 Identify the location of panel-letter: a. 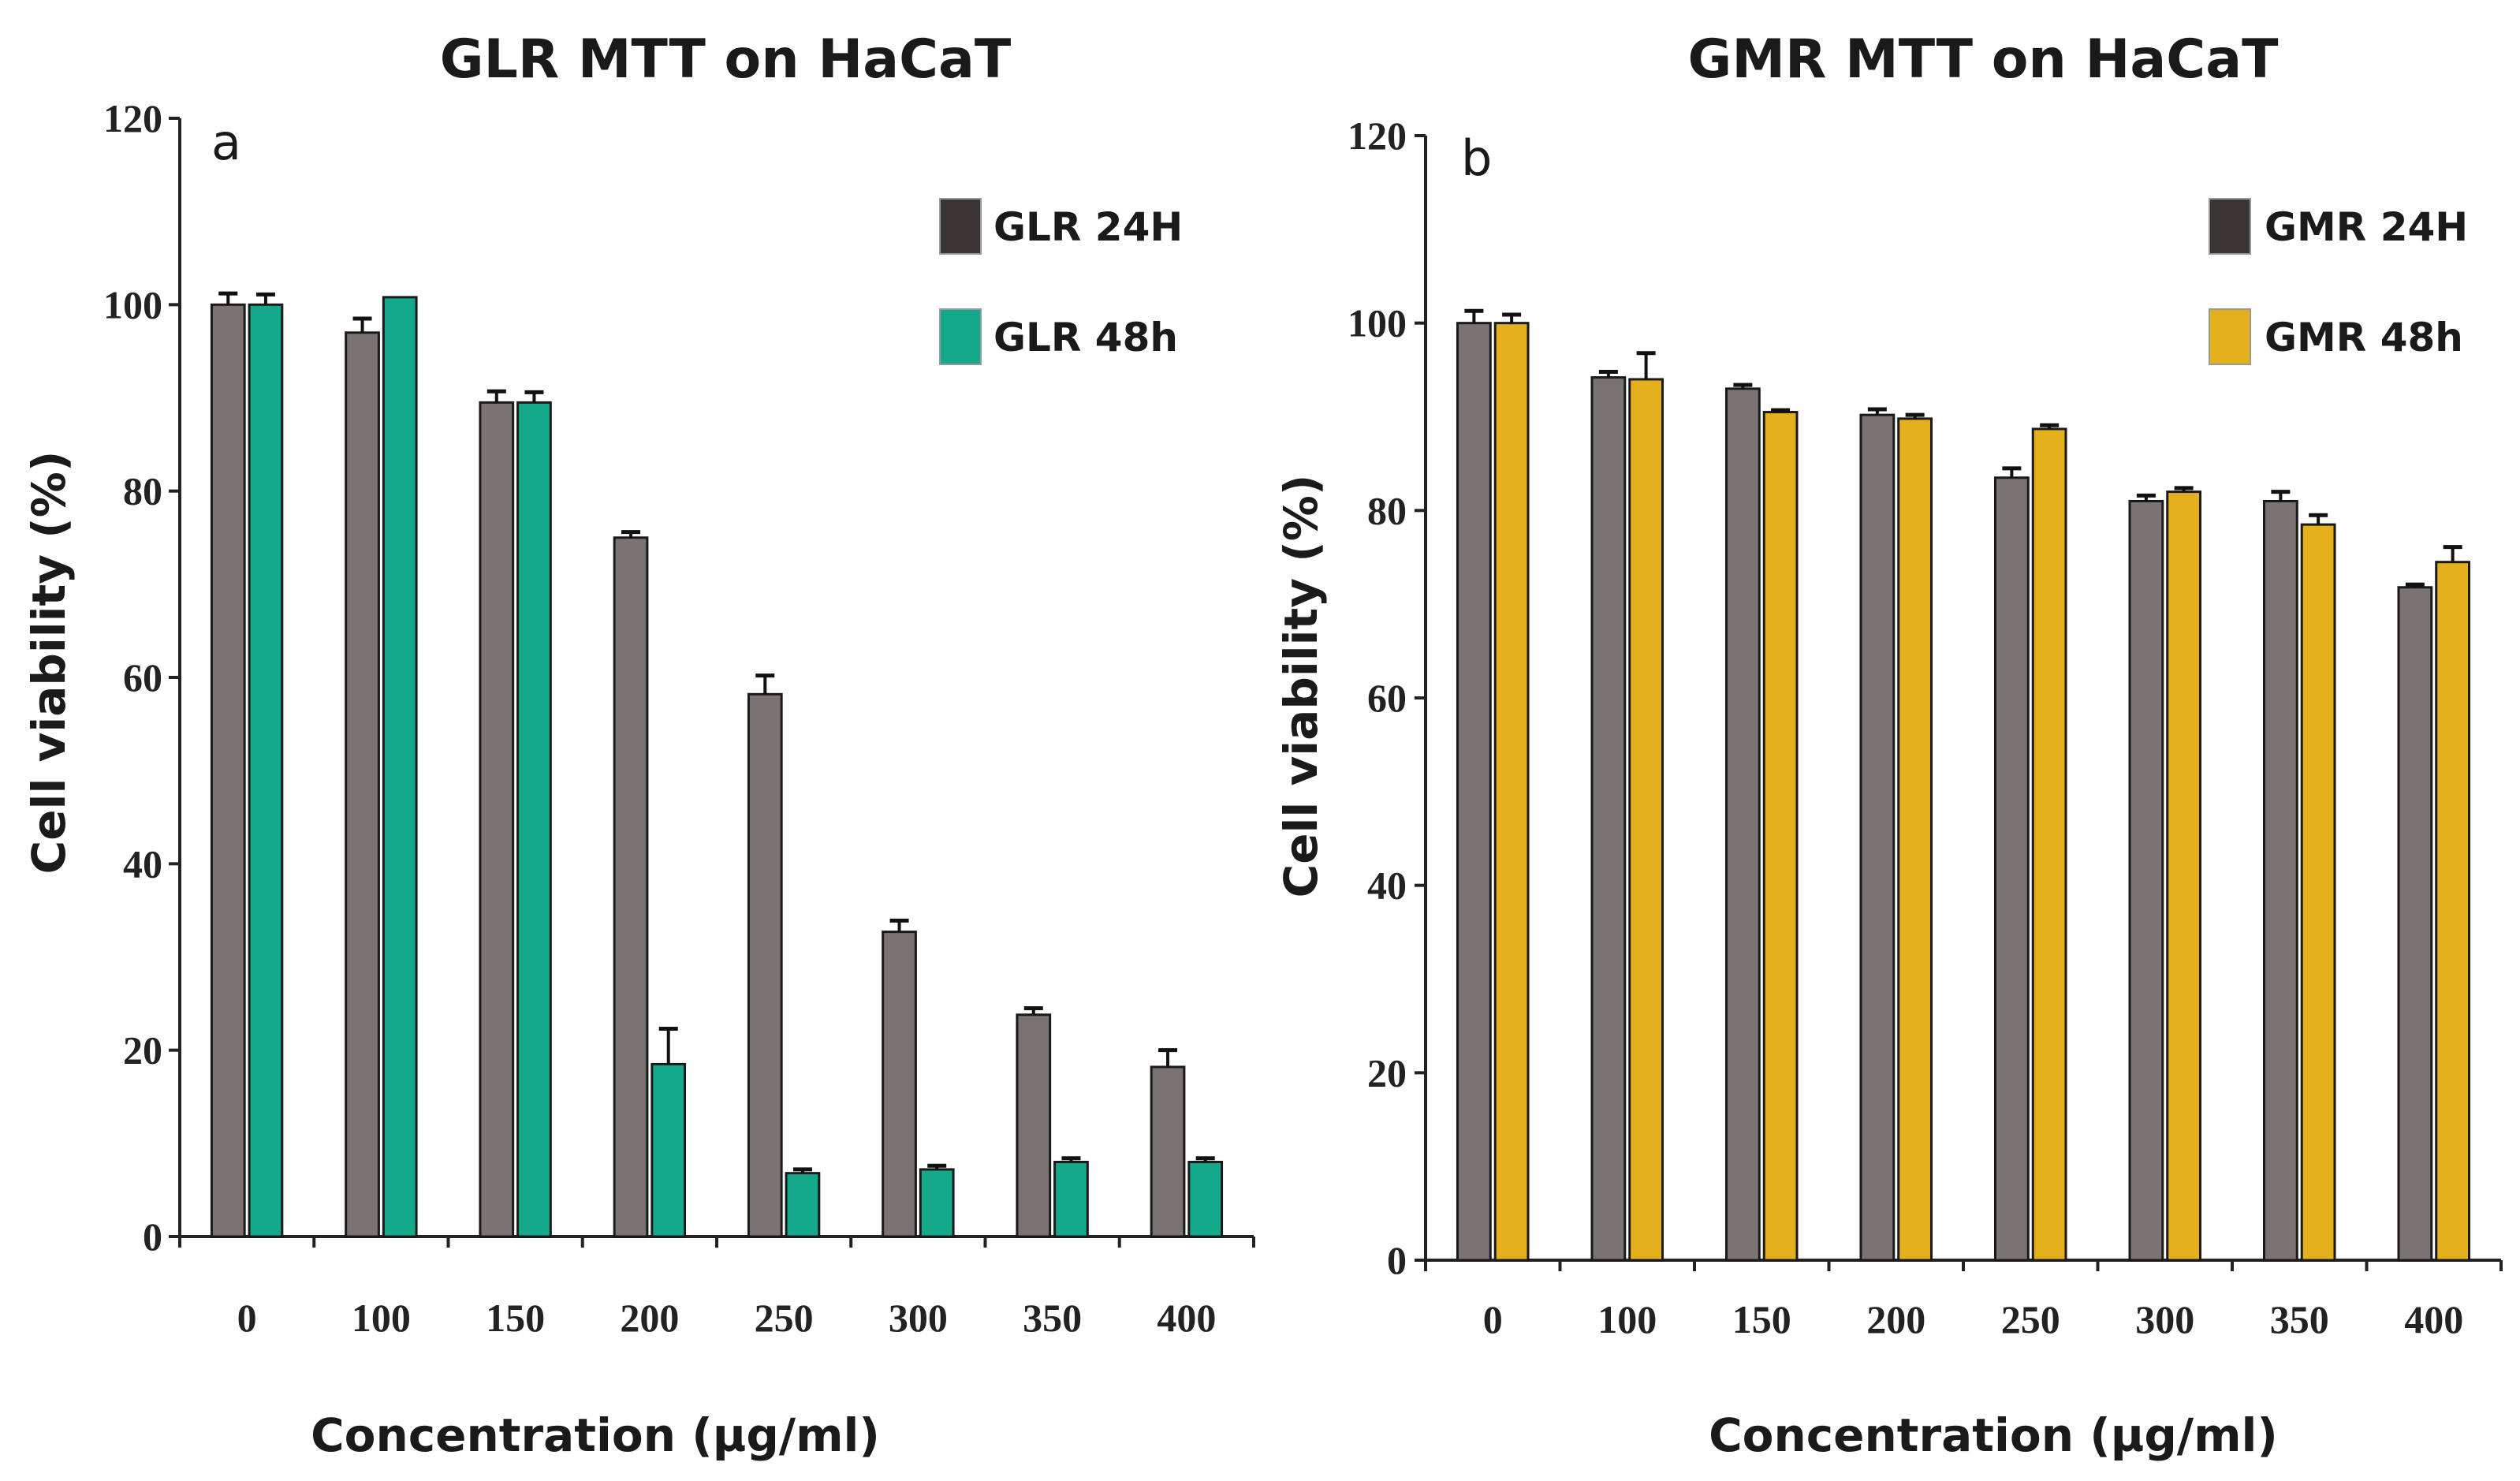
(226, 142).